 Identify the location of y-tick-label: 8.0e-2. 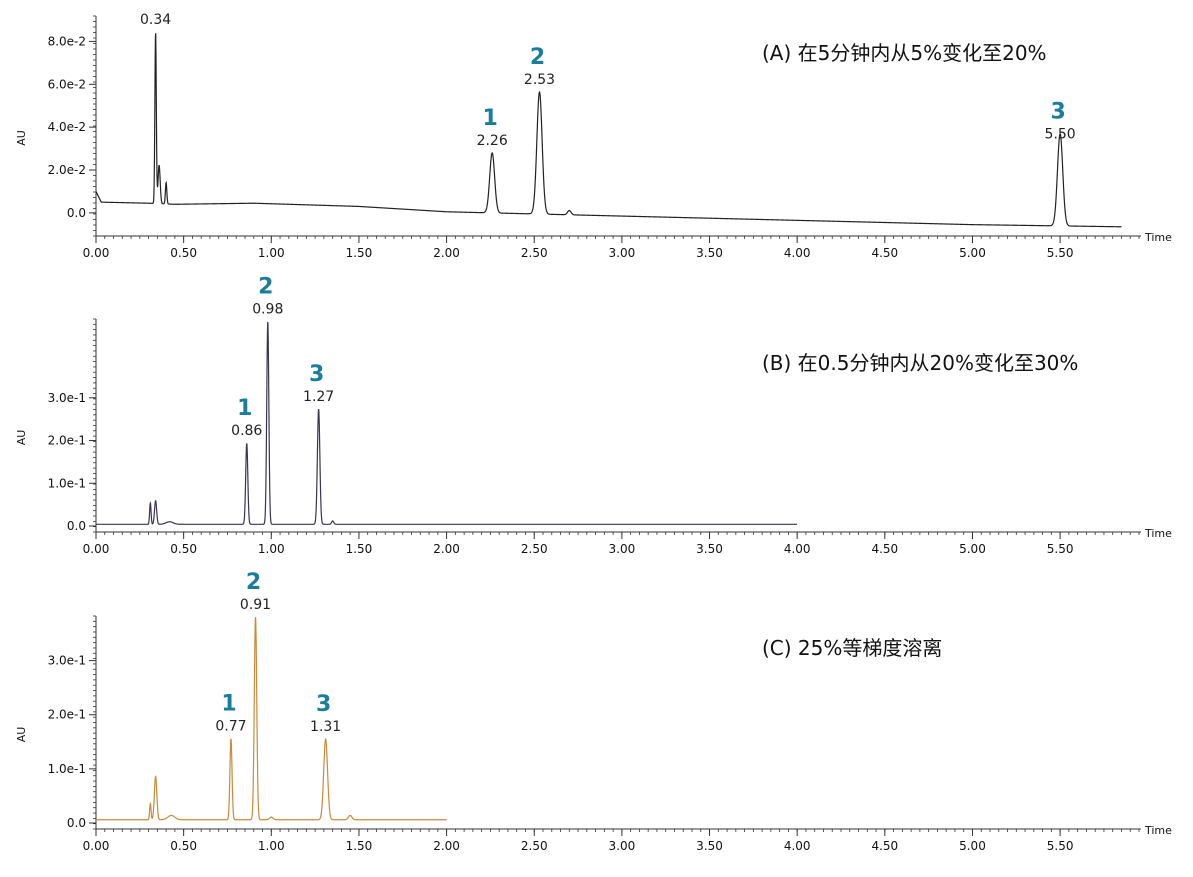
(67, 41).